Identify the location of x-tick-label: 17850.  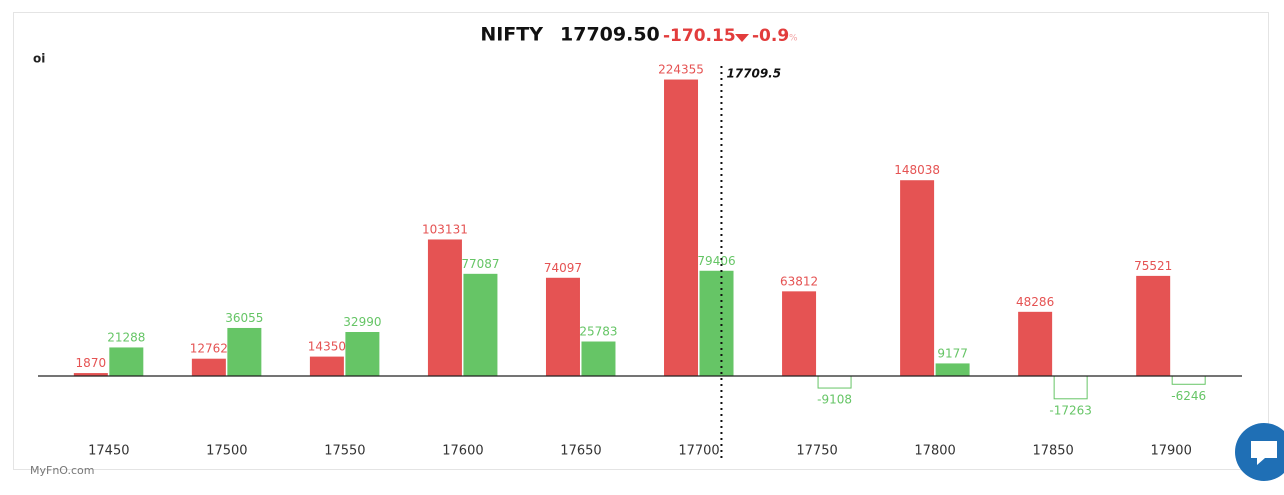
(1052, 451).